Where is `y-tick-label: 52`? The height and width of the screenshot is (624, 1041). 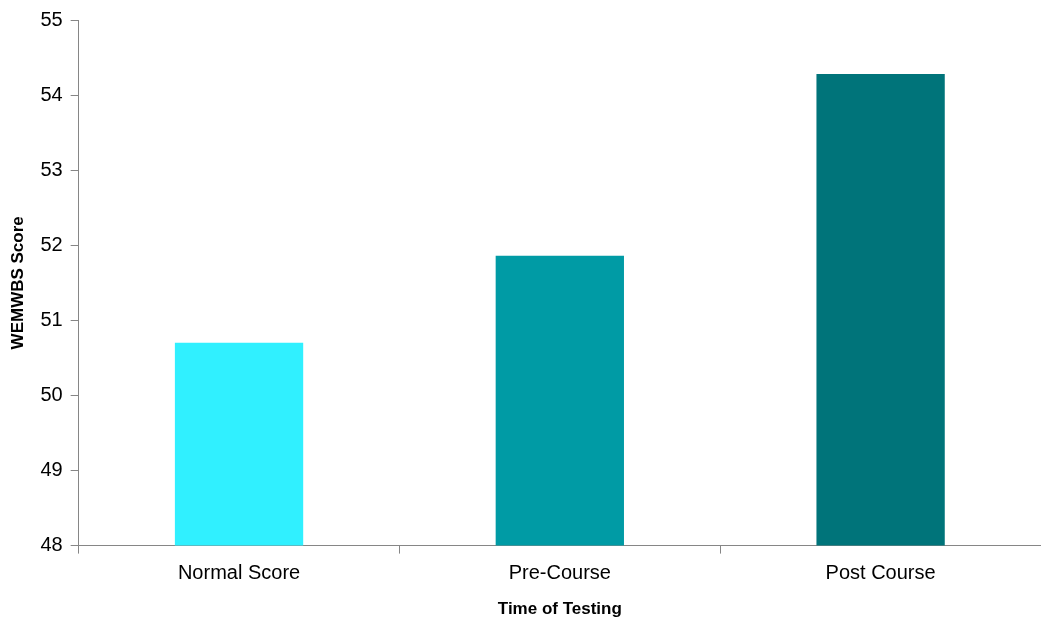 y-tick-label: 52 is located at coordinates (51, 243).